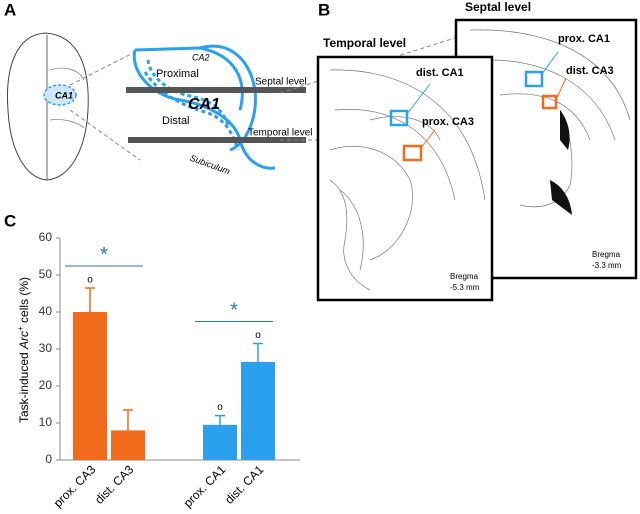 The width and height of the screenshot is (640, 514). I want to click on dist-ca1-label: dist. CA1, so click(440, 73).